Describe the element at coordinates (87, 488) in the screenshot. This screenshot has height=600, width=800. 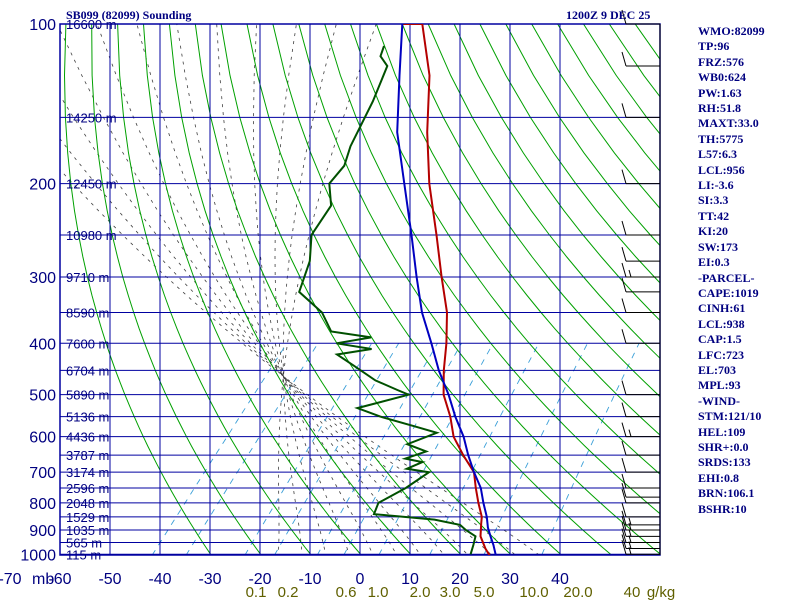
I see `height-label: 2596 m` at that location.